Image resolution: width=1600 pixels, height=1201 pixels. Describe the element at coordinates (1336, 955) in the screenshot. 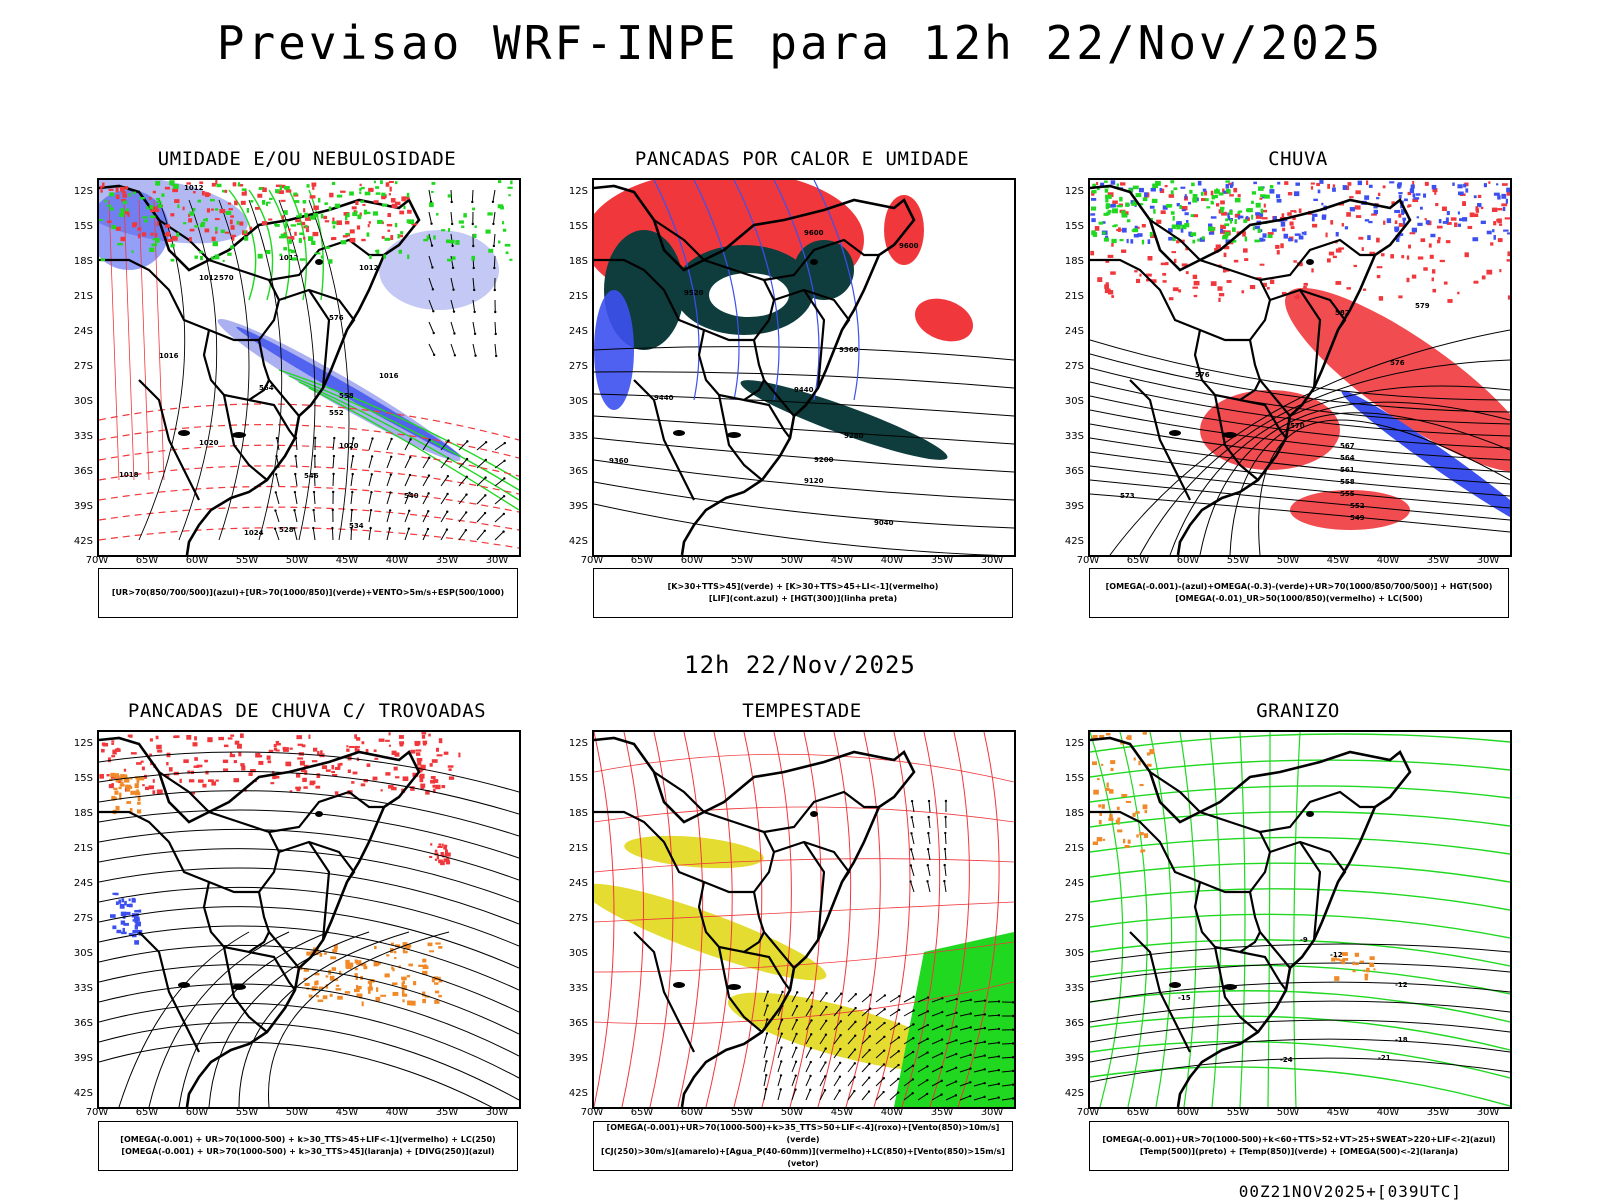

I see `contour-label: -12` at that location.